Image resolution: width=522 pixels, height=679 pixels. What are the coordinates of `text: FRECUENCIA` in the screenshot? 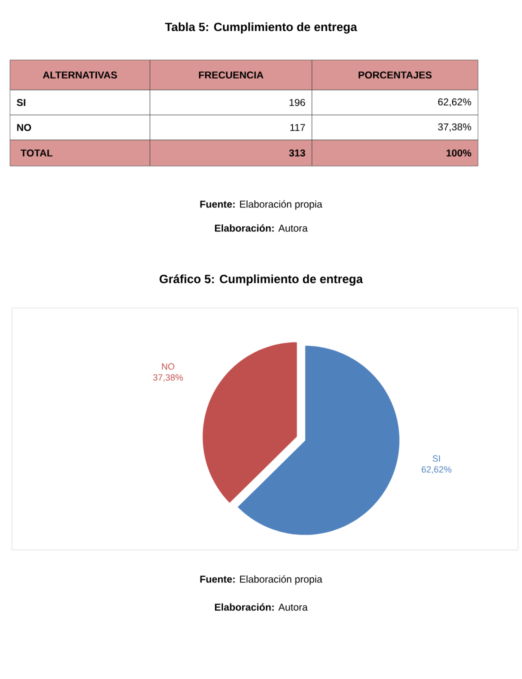 It's located at (231, 75).